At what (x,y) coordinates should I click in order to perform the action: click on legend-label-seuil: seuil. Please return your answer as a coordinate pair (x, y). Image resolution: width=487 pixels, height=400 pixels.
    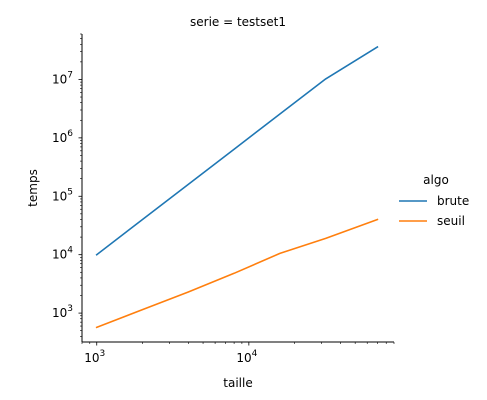
    Looking at the image, I should click on (451, 221).